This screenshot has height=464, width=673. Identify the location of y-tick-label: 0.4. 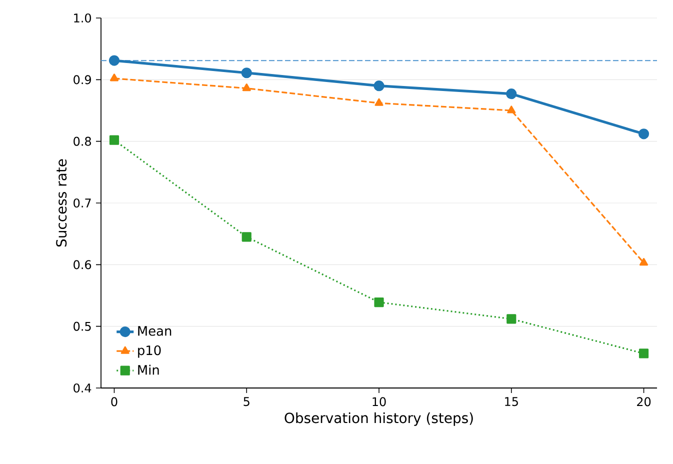
(83, 388).